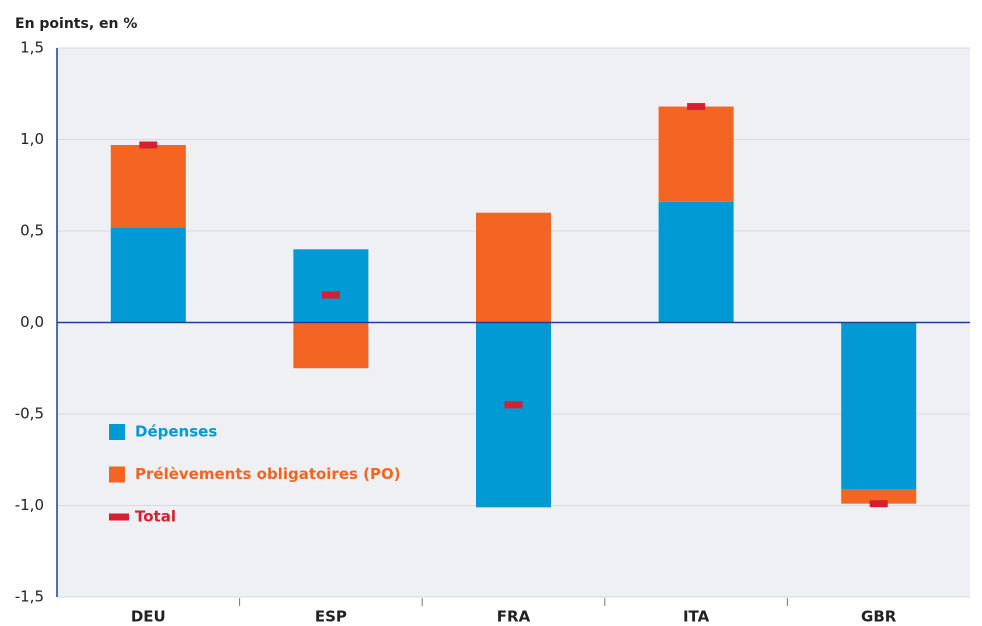 This screenshot has height=626, width=982. What do you see at coordinates (29, 505) in the screenshot?
I see `y-tick-label: -1,0` at bounding box center [29, 505].